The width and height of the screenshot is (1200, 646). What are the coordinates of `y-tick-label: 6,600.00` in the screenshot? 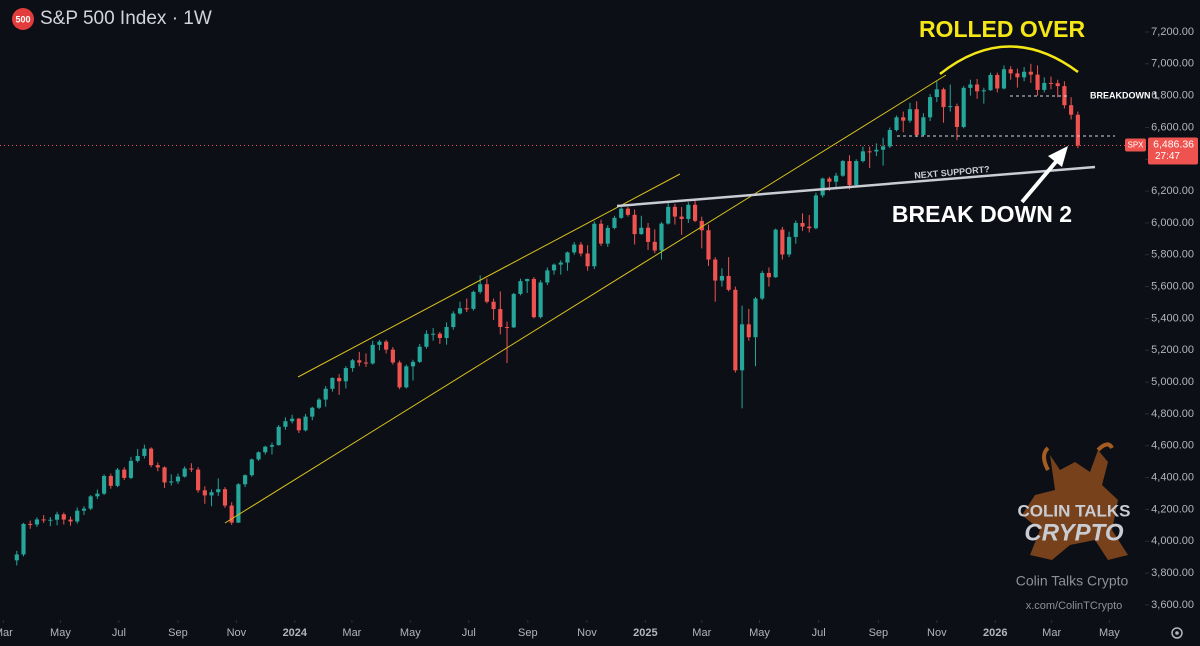 It's located at (1172, 127).